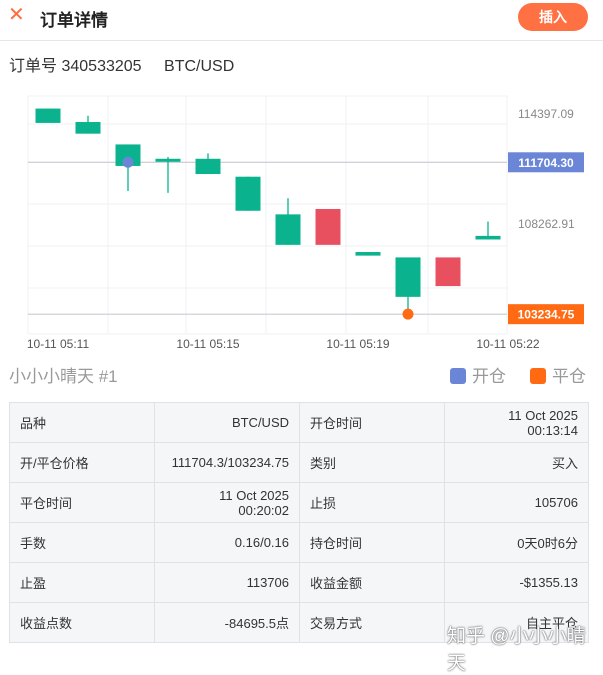 This screenshot has height=675, width=603. I want to click on detail-value: 0天0时6分, so click(516, 542).